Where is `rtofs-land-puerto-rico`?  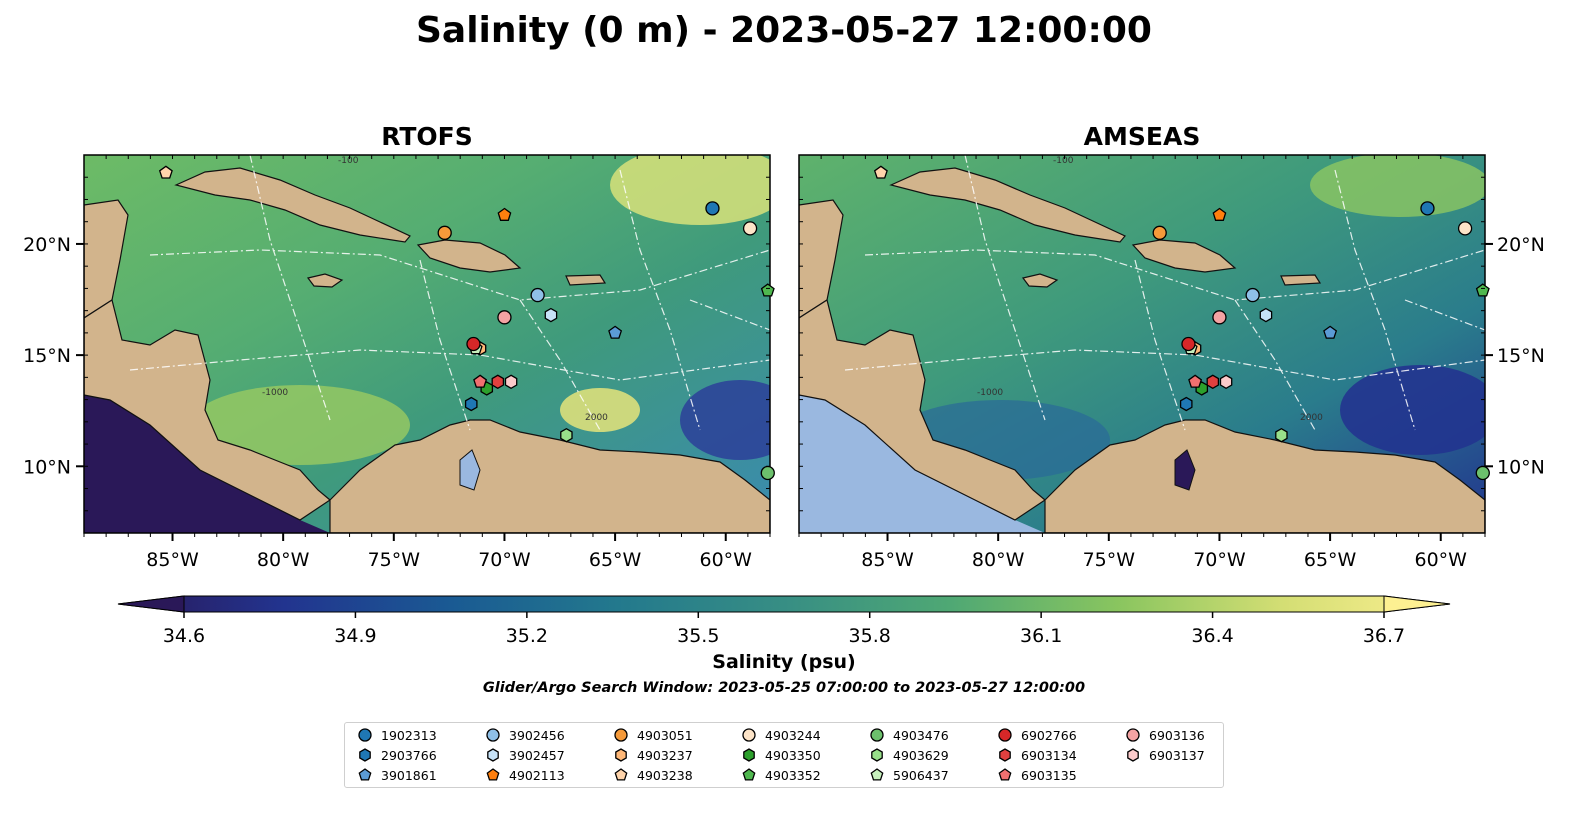
rtofs-land-puerto-rico is located at coordinates (586, 280).